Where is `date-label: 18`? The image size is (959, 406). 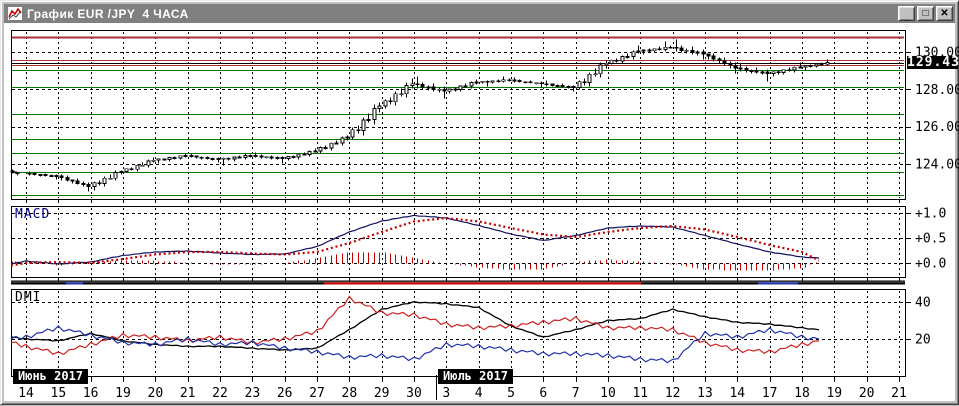 date-label: 18 is located at coordinates (802, 393).